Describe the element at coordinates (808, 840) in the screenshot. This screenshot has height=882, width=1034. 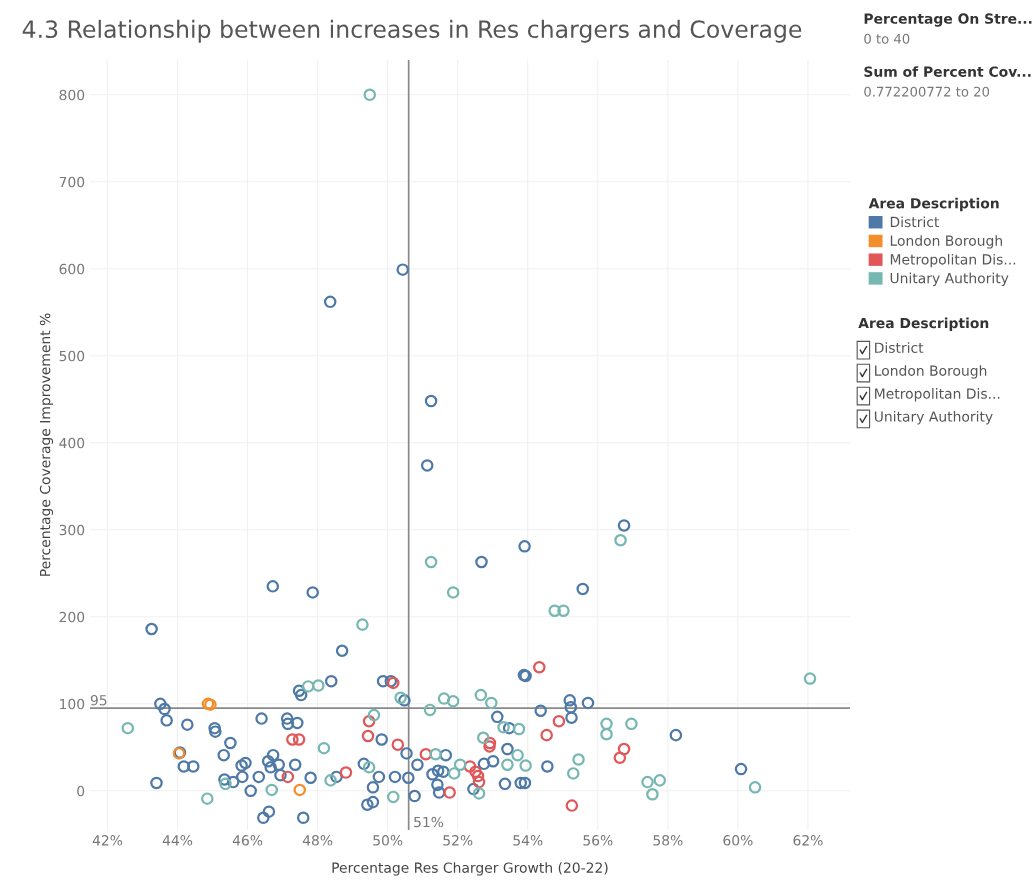
I see `x-tick-label: 62%` at that location.